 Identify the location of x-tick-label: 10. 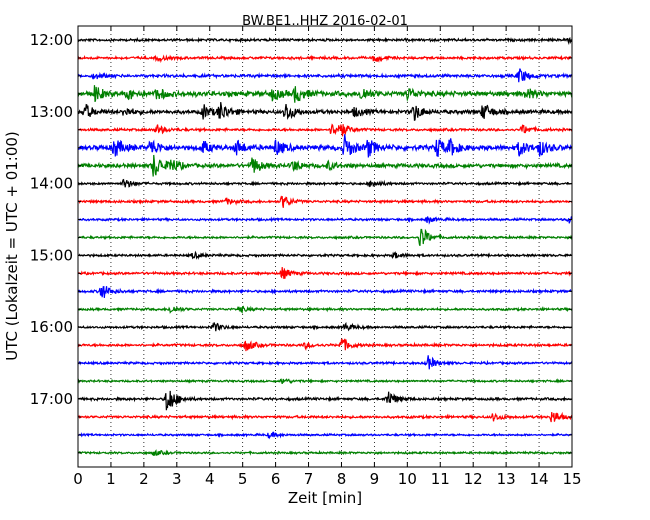
(407, 479).